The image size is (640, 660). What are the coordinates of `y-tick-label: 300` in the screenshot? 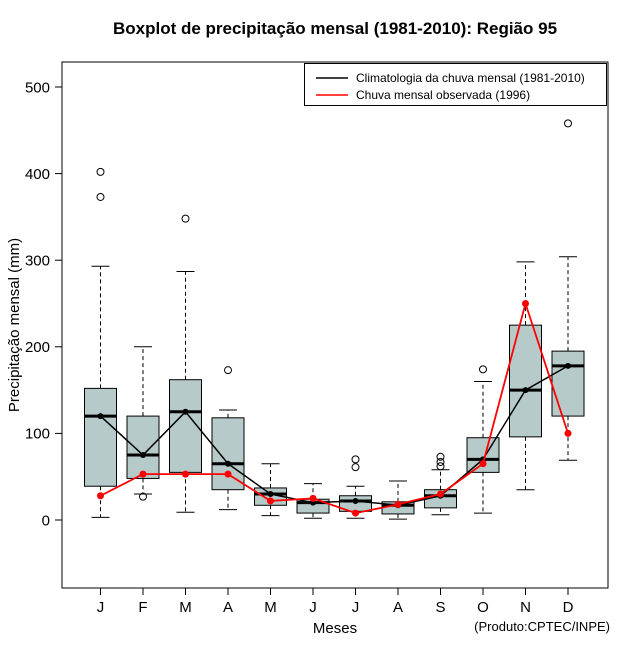 It's located at (37, 260).